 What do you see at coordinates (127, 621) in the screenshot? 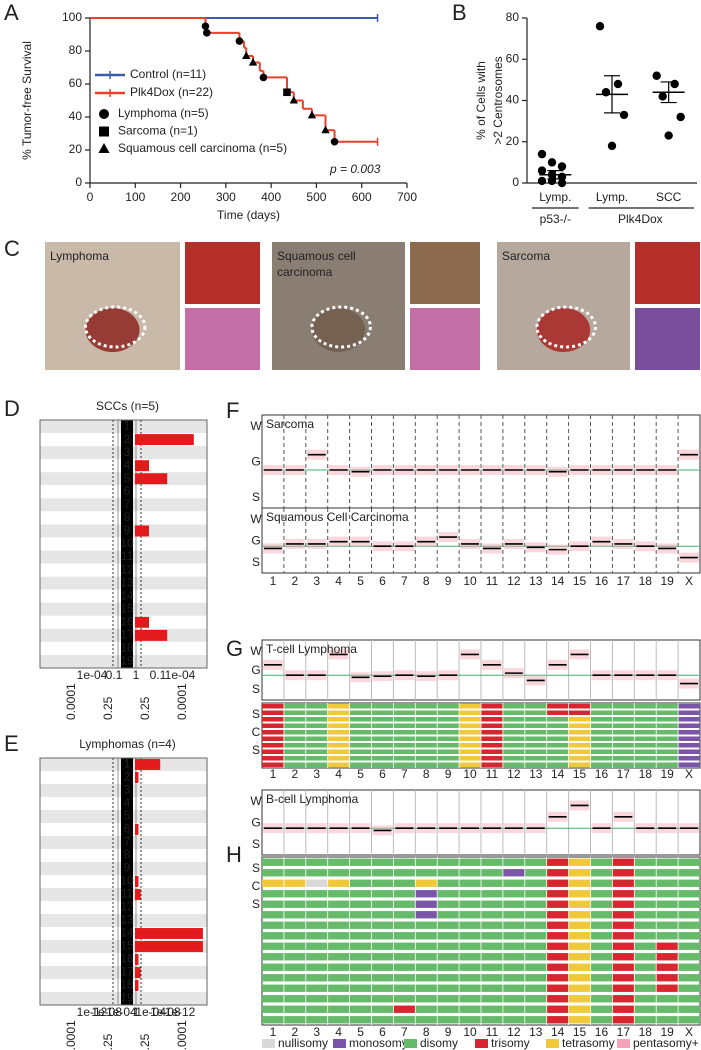
I see `chromosome-label: 16` at bounding box center [127, 621].